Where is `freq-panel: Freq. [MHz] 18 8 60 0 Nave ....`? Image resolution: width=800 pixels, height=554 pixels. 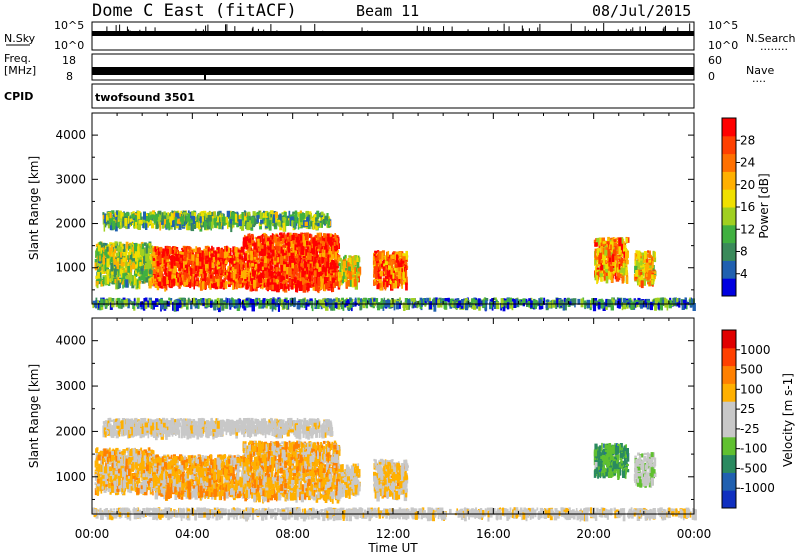
freq-panel: Freq. [MHz] 18 8 60 0 Nave .... is located at coordinates (389, 68).